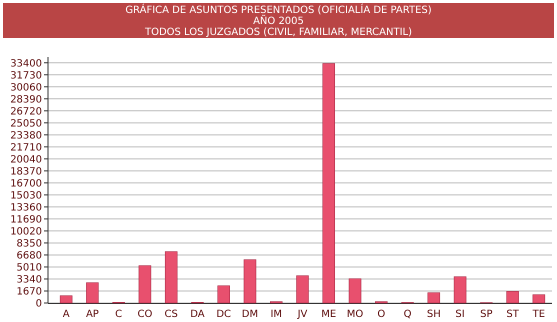  Describe the element at coordinates (26, 160) in the screenshot. I see `y-tick-label: 20040` at that location.